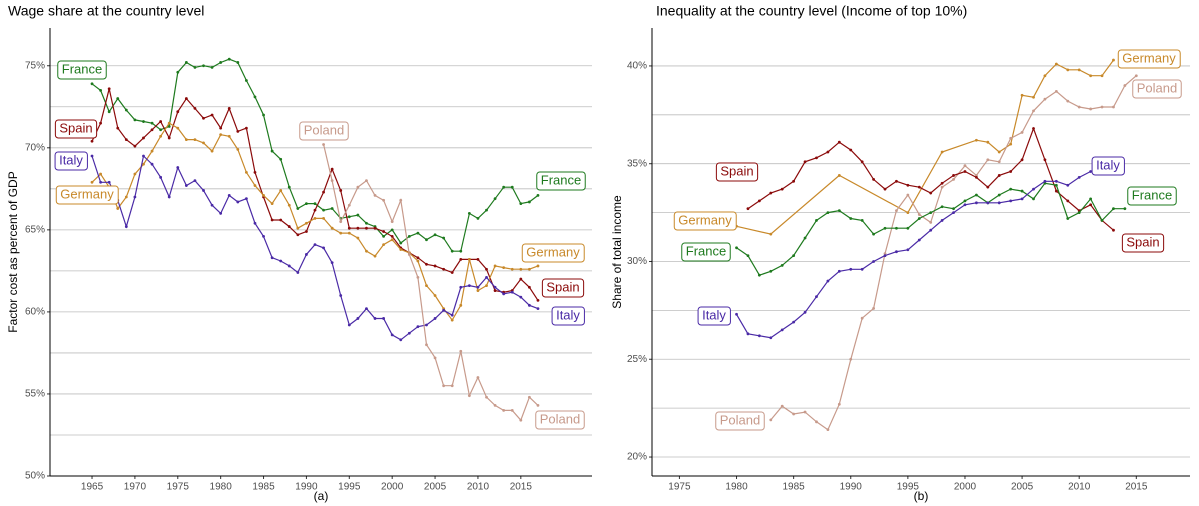 This screenshot has width=1199, height=506. Describe the element at coordinates (92, 487) in the screenshot. I see `x-tick-label: 1965` at that location.